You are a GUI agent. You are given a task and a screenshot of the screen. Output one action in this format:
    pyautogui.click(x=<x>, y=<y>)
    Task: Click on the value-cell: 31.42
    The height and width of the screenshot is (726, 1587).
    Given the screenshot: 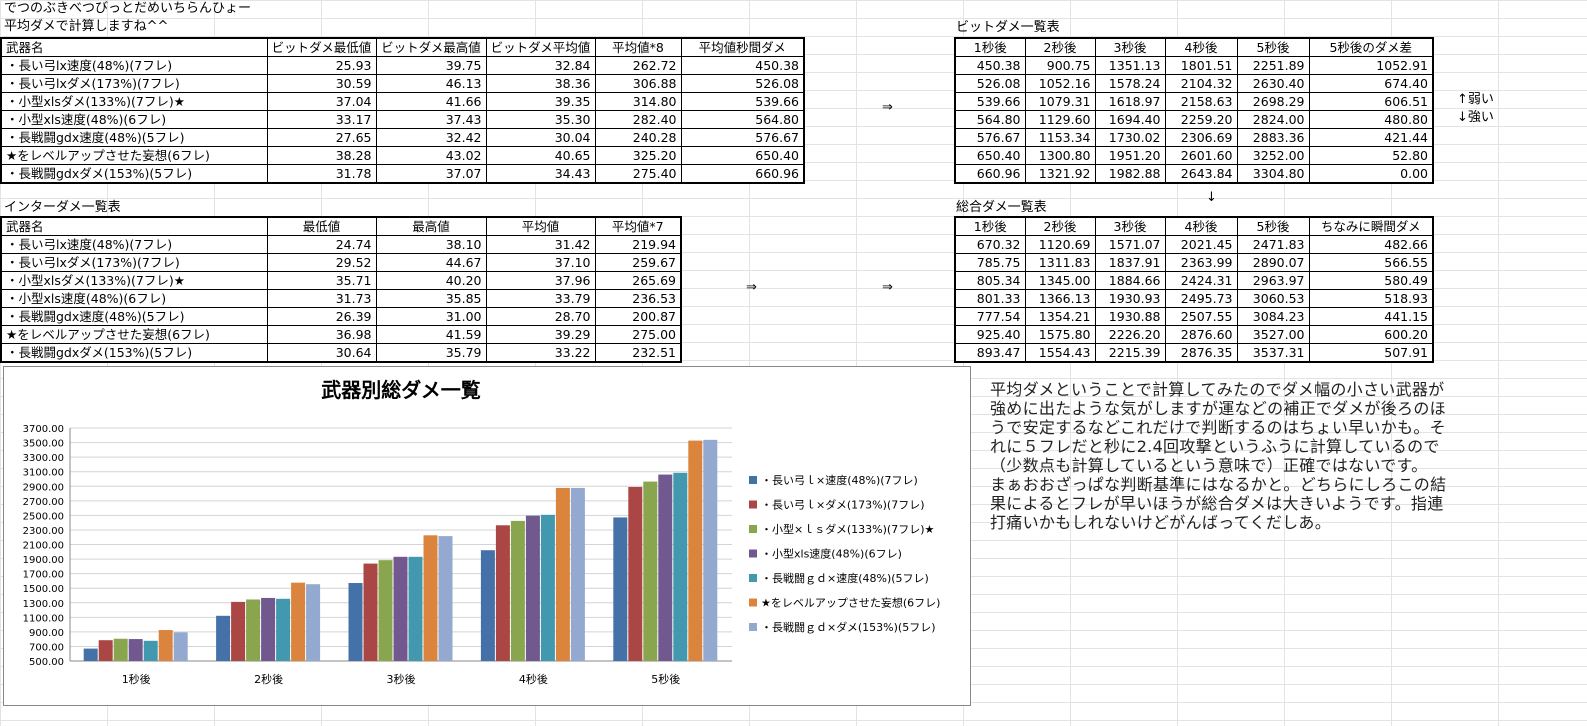 What is the action you would take?
    pyautogui.click(x=540, y=244)
    